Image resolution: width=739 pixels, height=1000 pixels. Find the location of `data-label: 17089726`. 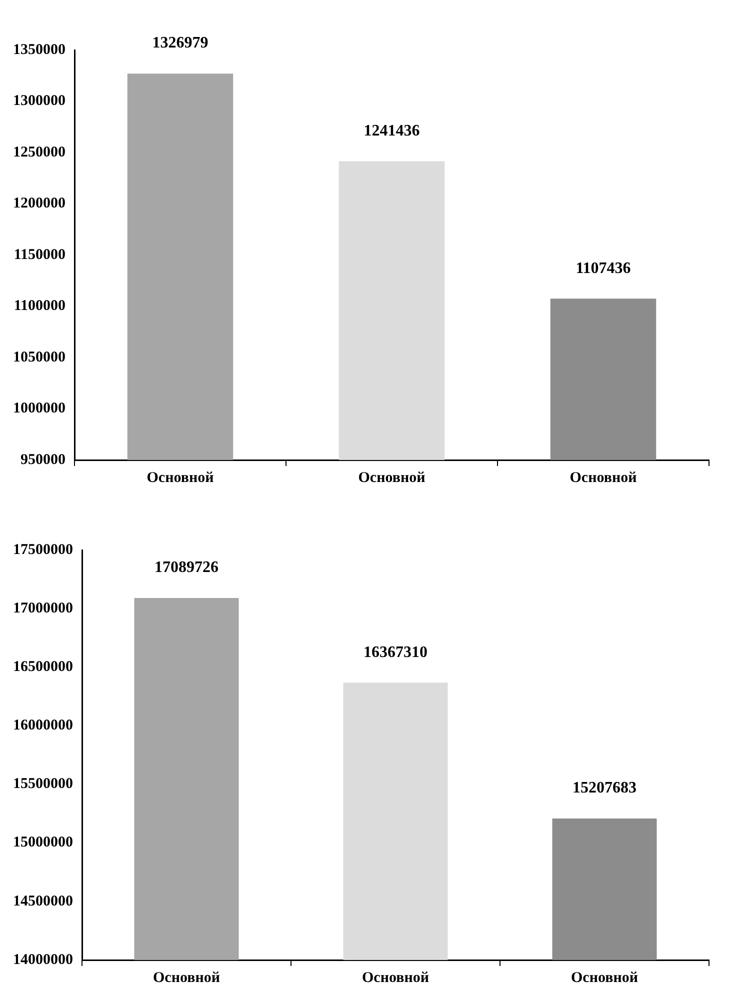

data-label: 17089726 is located at coordinates (186, 567).